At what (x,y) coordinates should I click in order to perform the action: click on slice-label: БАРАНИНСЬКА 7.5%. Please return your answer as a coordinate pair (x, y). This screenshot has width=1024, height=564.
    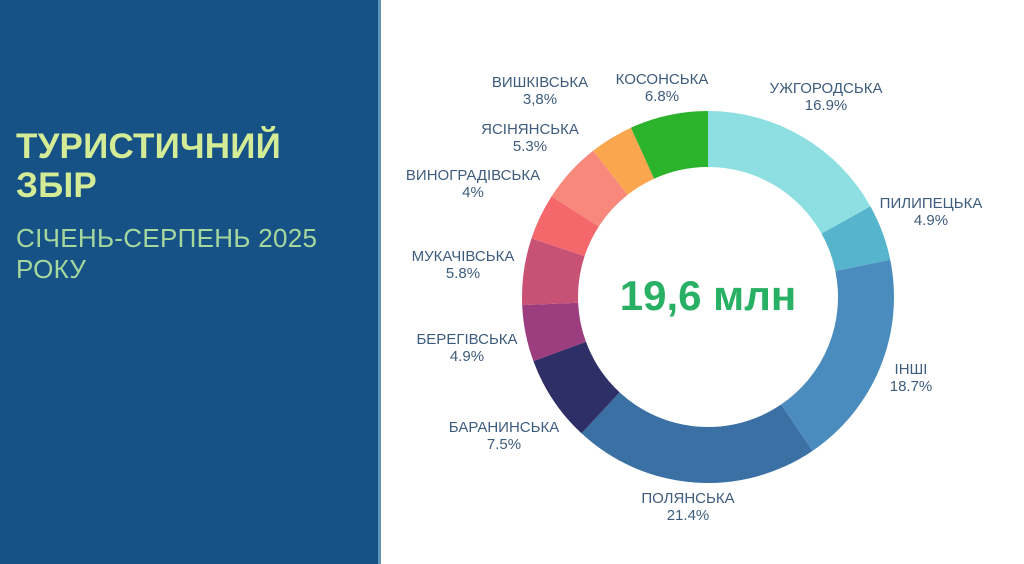
    Looking at the image, I should click on (504, 436).